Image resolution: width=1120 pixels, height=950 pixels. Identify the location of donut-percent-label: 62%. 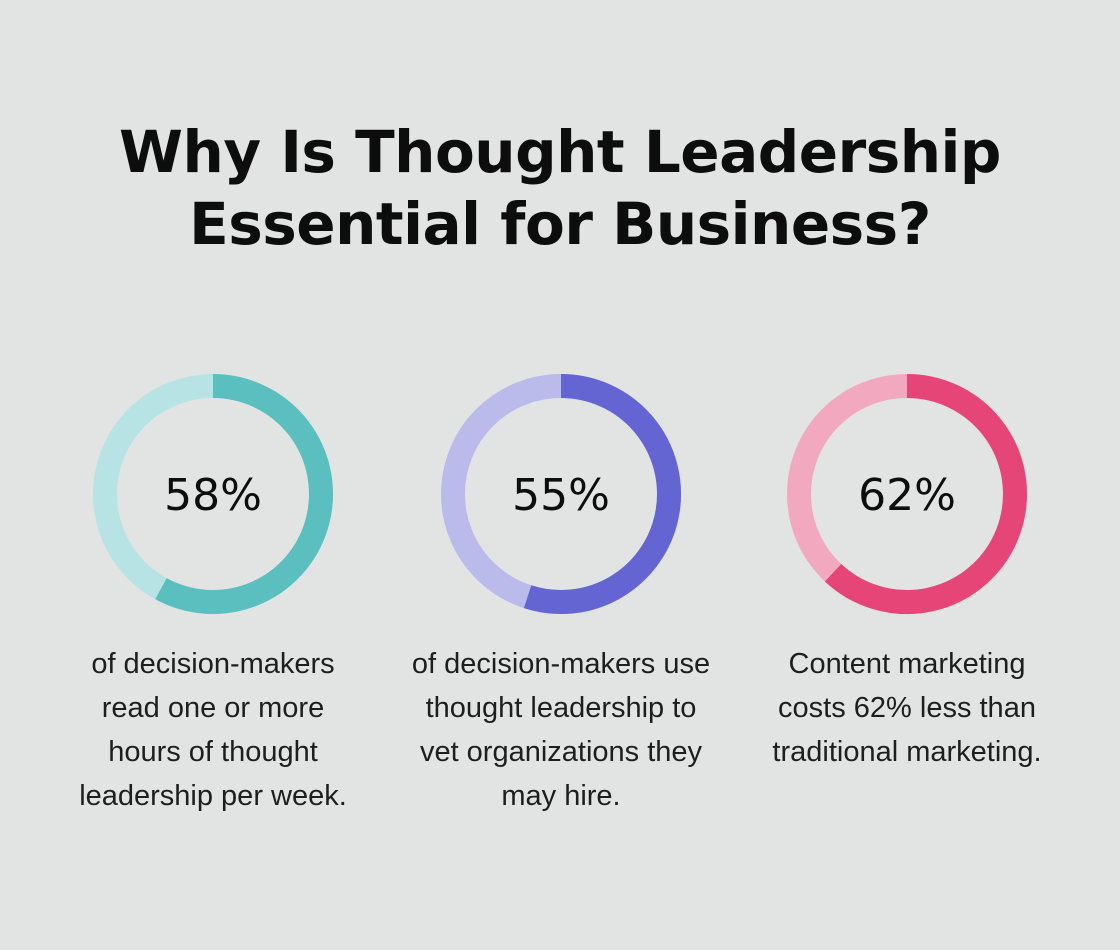
(907, 495).